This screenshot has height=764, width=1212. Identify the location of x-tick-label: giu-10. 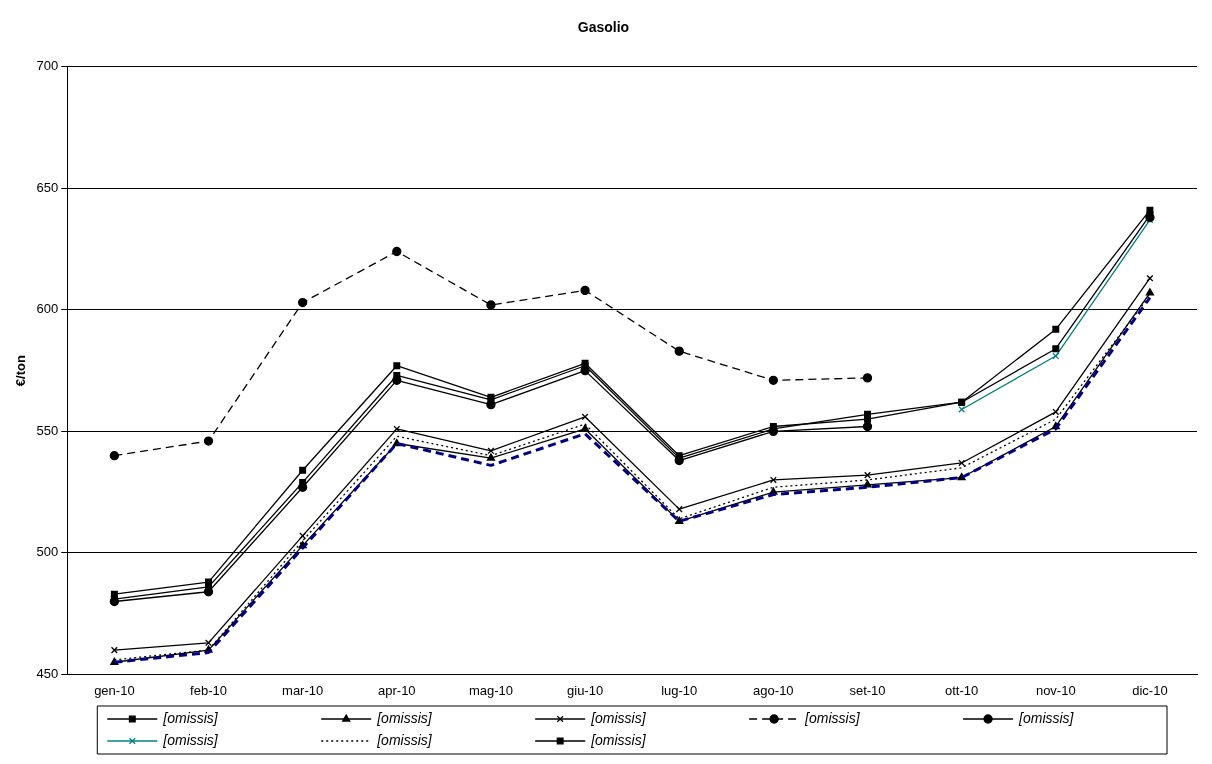
(585, 690).